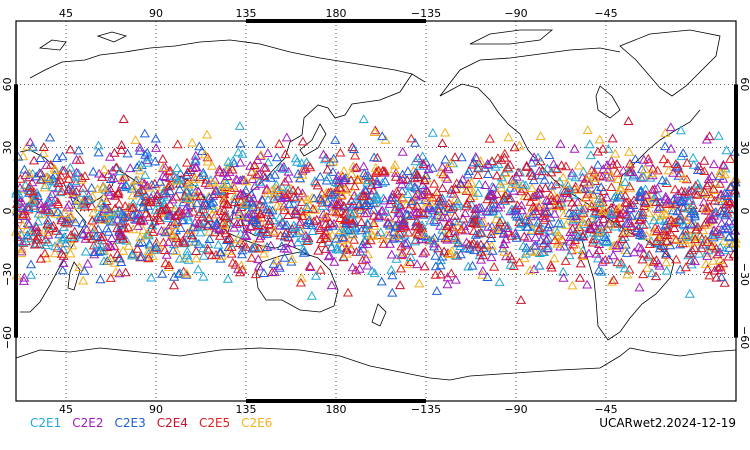 The image size is (750, 450). I want to click on left-lat-tick-label: 30, so click(7, 148).